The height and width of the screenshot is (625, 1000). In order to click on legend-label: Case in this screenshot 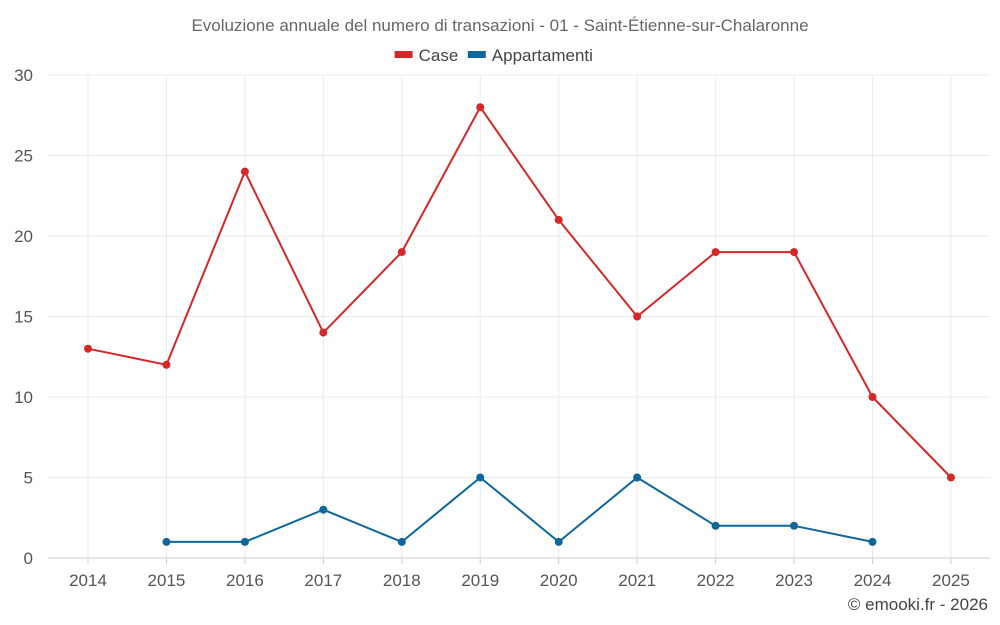, I will do `click(439, 55)`.